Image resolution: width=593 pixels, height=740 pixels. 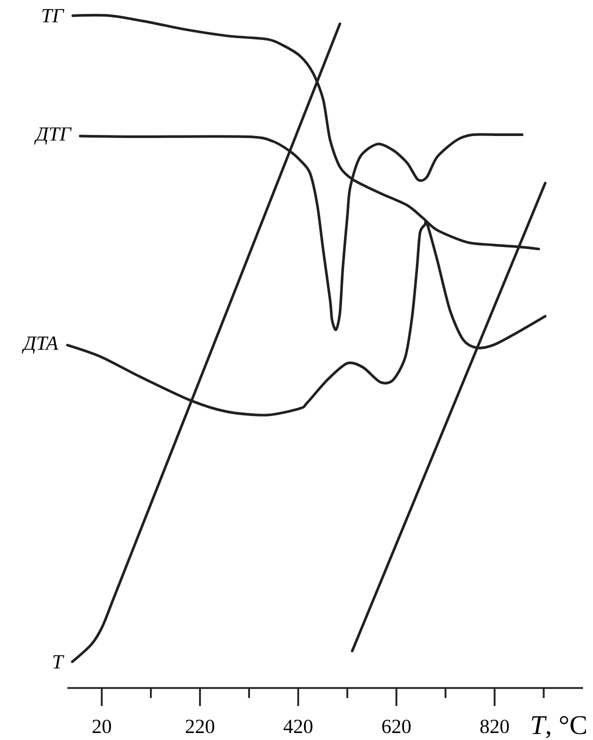 I want to click on x-tick-label: 620, so click(x=396, y=727).